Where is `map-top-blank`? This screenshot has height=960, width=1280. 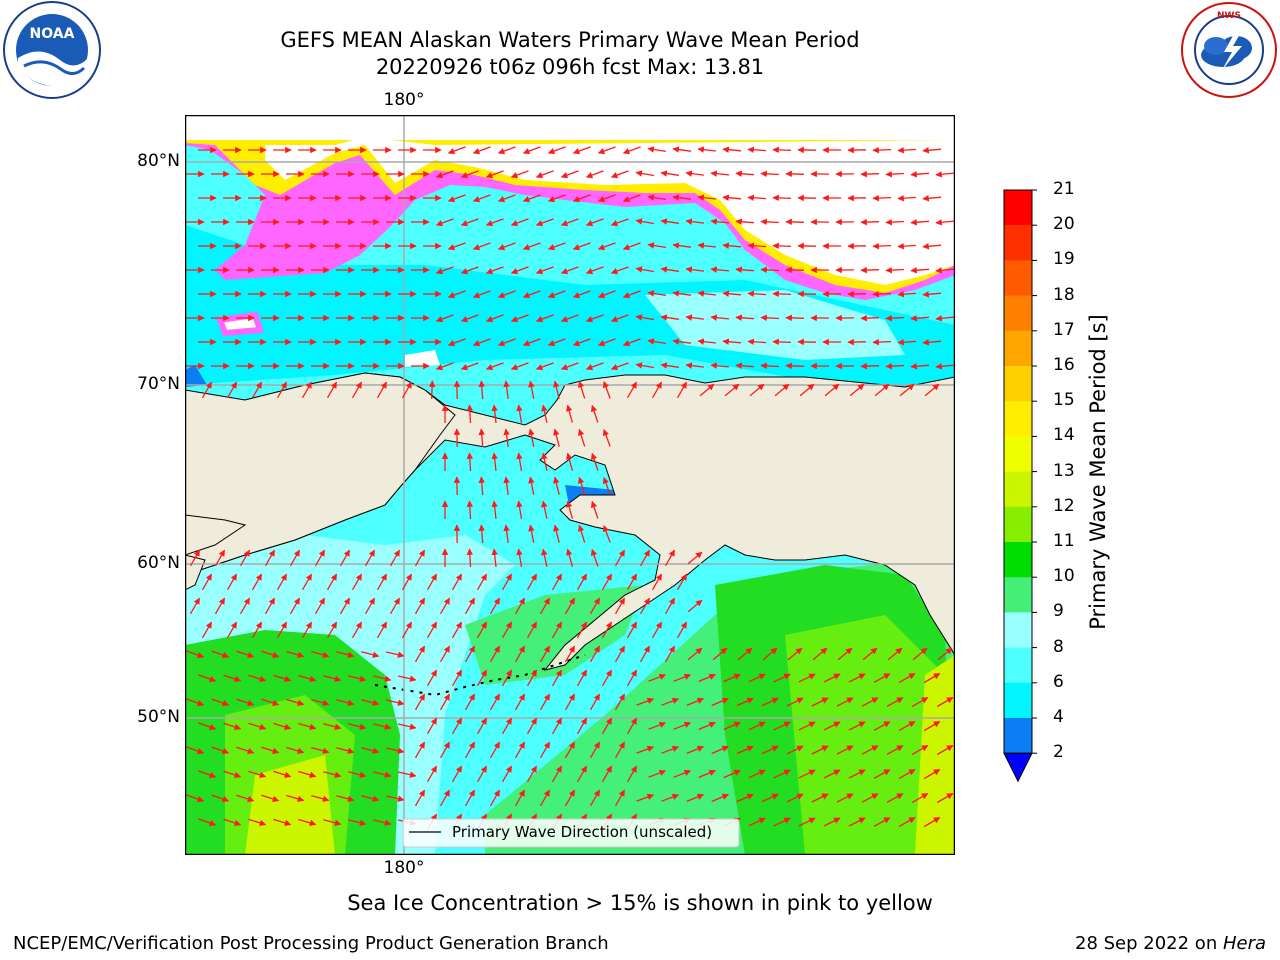
map-top-blank is located at coordinates (570, 127).